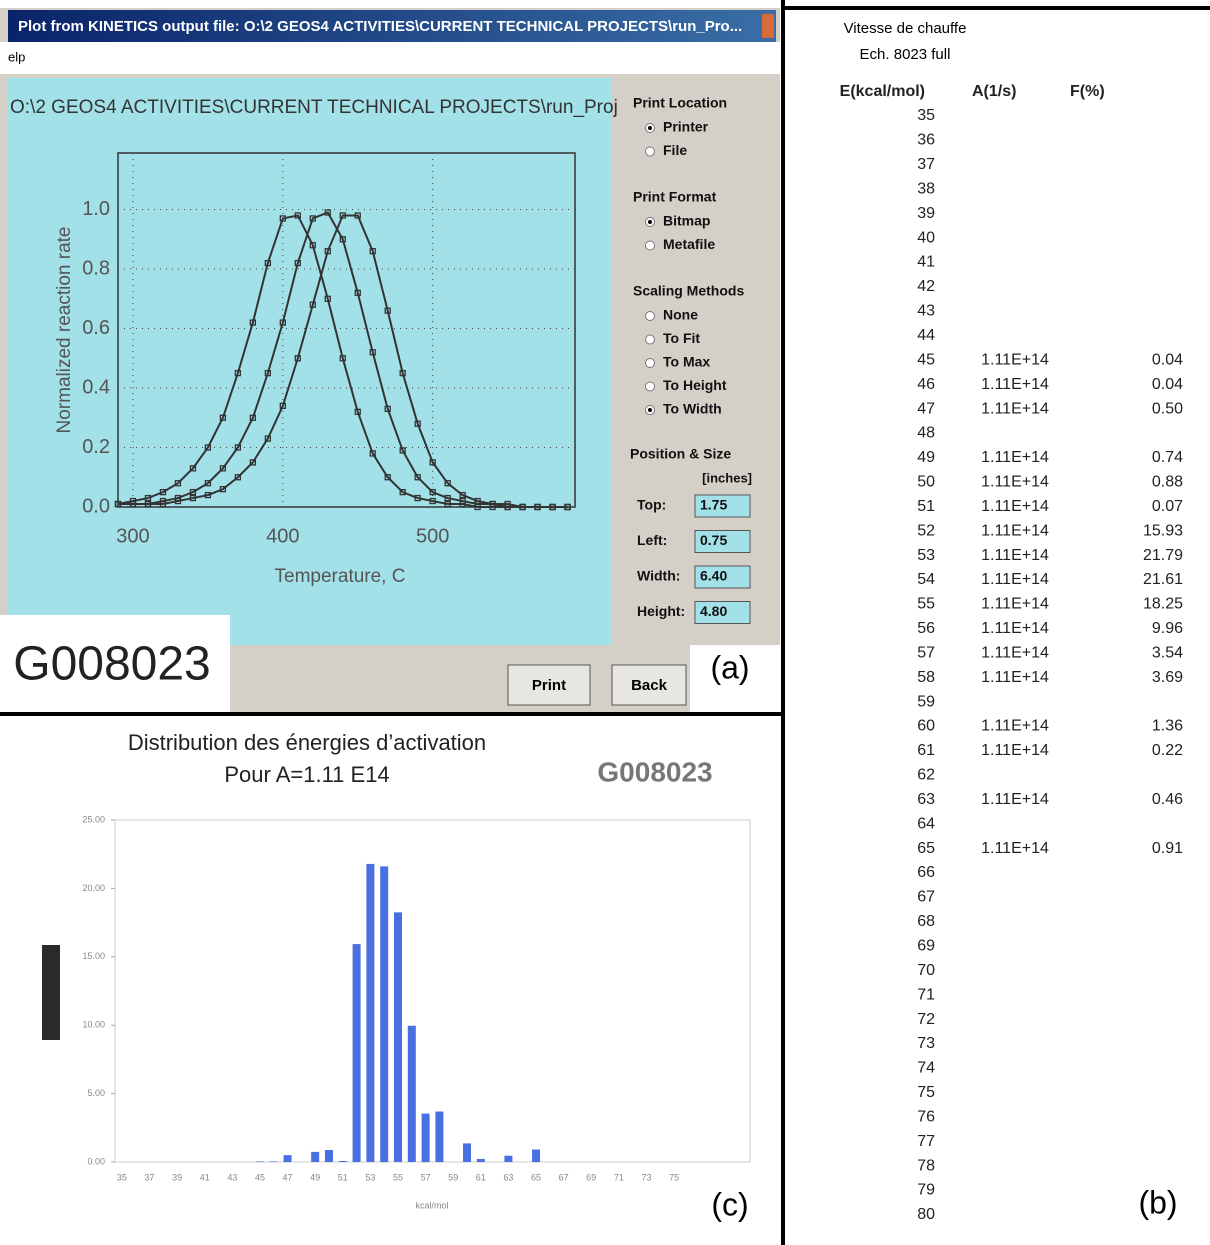 The height and width of the screenshot is (1245, 1210). What do you see at coordinates (1167, 628) in the screenshot?
I see `table-cell: 9.96` at bounding box center [1167, 628].